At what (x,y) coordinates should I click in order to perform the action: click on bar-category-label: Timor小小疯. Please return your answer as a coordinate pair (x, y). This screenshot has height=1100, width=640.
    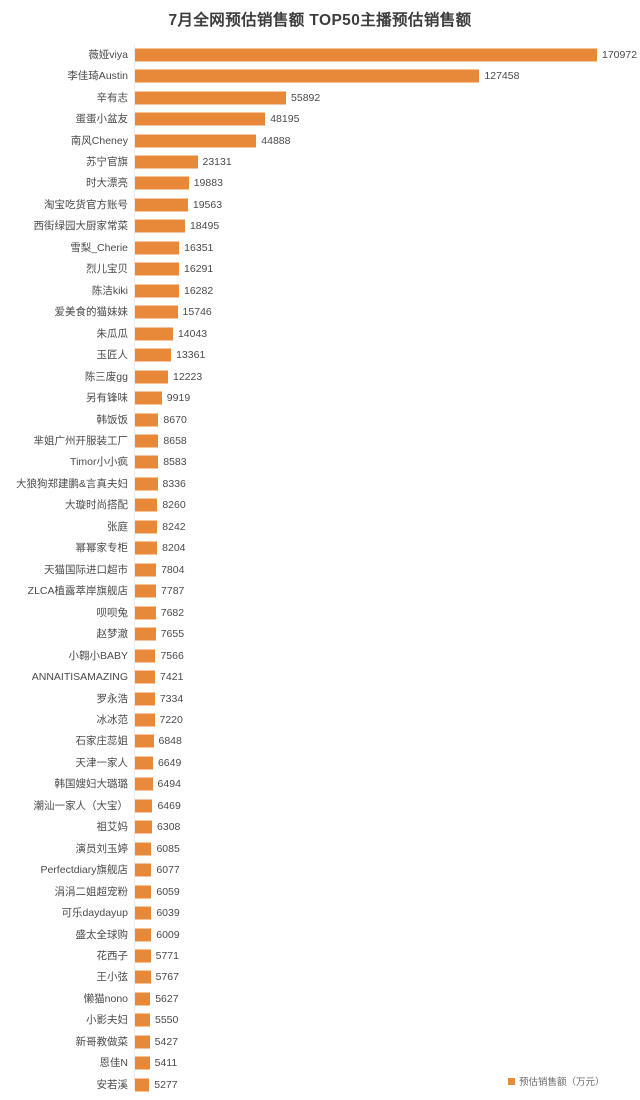
    Looking at the image, I should click on (99, 462).